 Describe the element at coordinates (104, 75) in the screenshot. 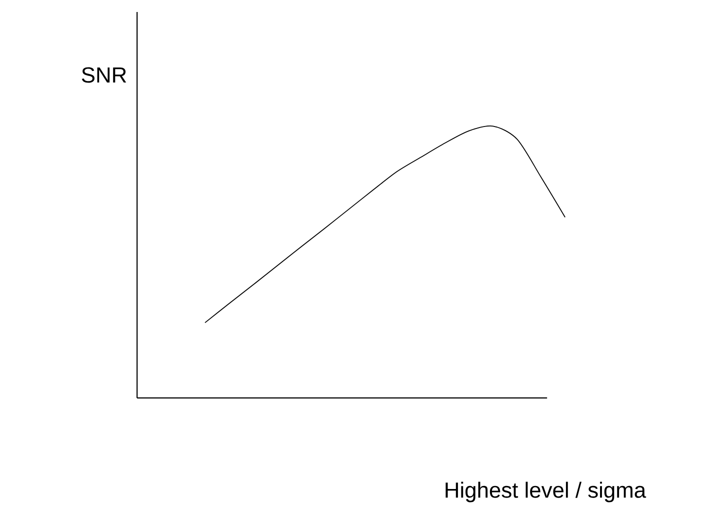

I see `y-axis-title: SNR` at that location.